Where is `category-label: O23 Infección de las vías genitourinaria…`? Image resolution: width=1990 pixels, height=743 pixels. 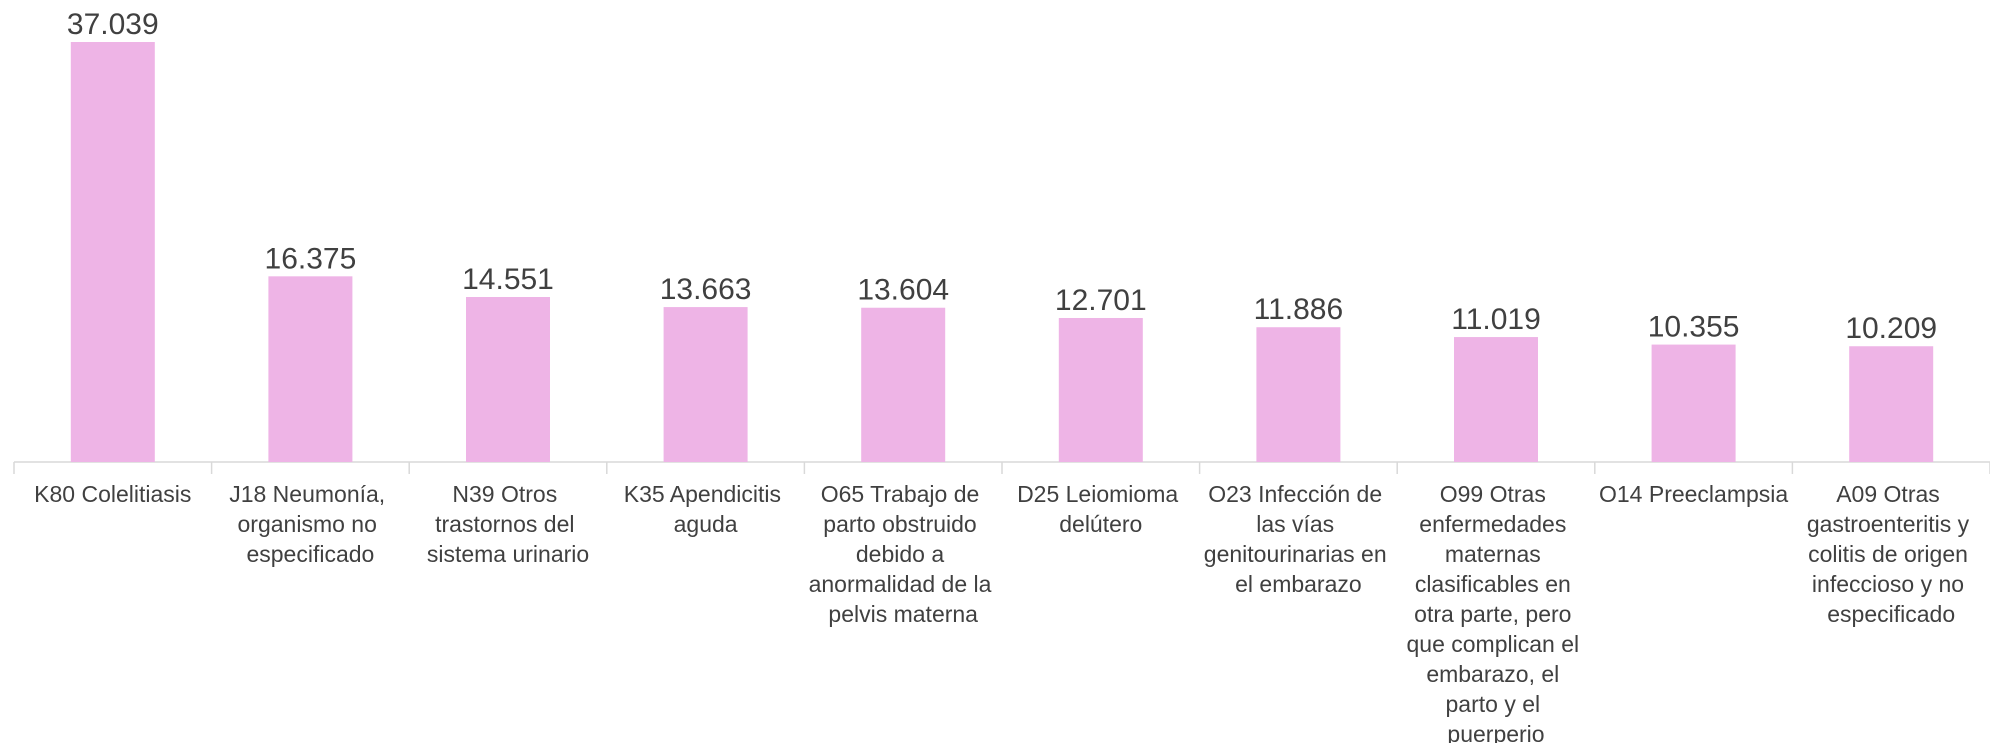 category-label: O23 Infección de las vías genitourinaria… is located at coordinates (1298, 539).